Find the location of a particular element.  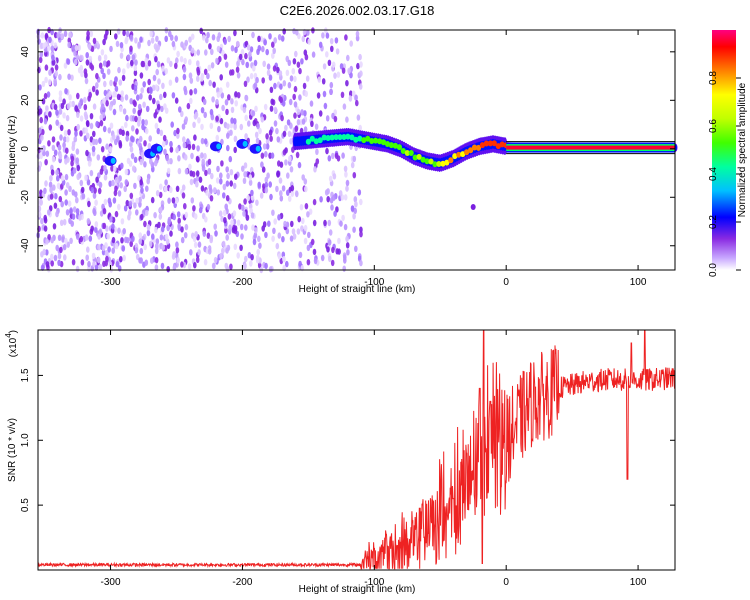

x-tick-label: -200 is located at coordinates (242, 582).